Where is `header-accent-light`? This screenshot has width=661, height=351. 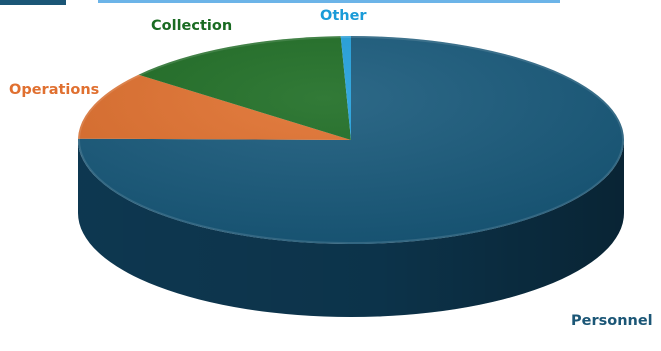
header-accent-light is located at coordinates (329, 1).